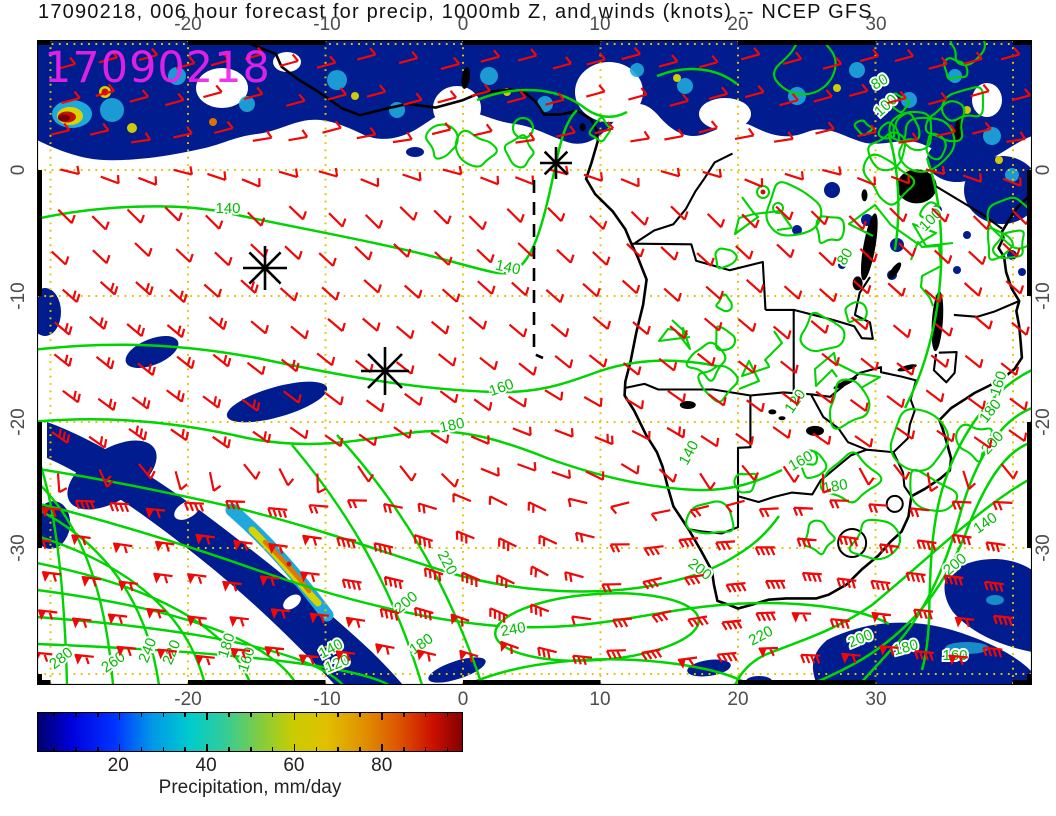  I want to click on contour-label: 260, so click(113, 662).